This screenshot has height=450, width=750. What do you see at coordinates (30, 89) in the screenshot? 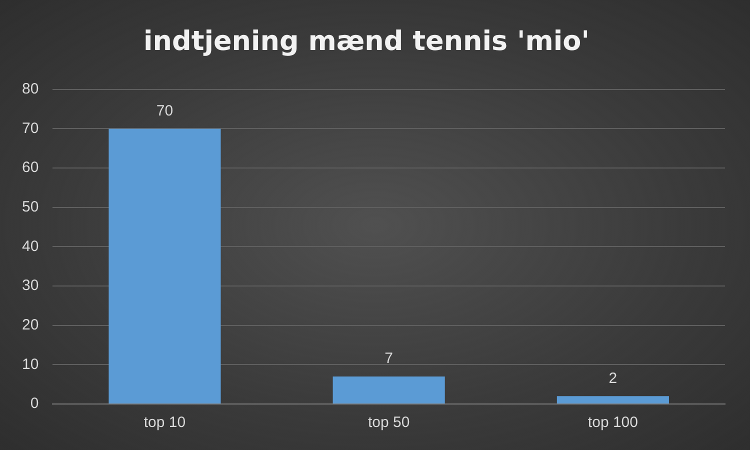
I see `y-tick-label: 80` at bounding box center [30, 89].